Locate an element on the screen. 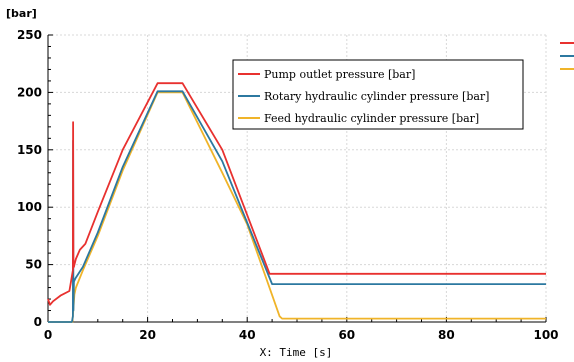 This screenshot has width=574, height=362. y-axis-unit-label: [bar] is located at coordinates (21, 13).